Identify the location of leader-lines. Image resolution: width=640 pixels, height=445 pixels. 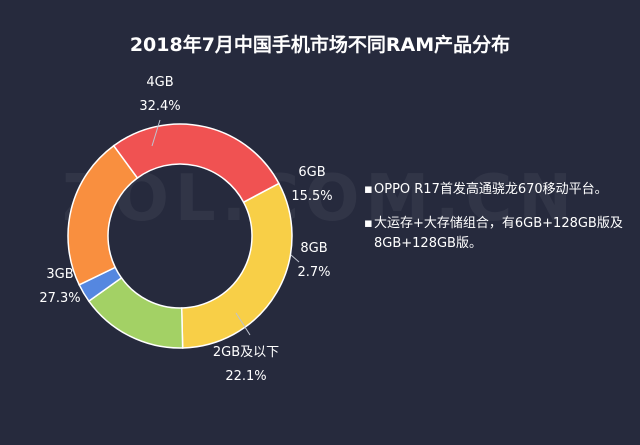
(225, 227).